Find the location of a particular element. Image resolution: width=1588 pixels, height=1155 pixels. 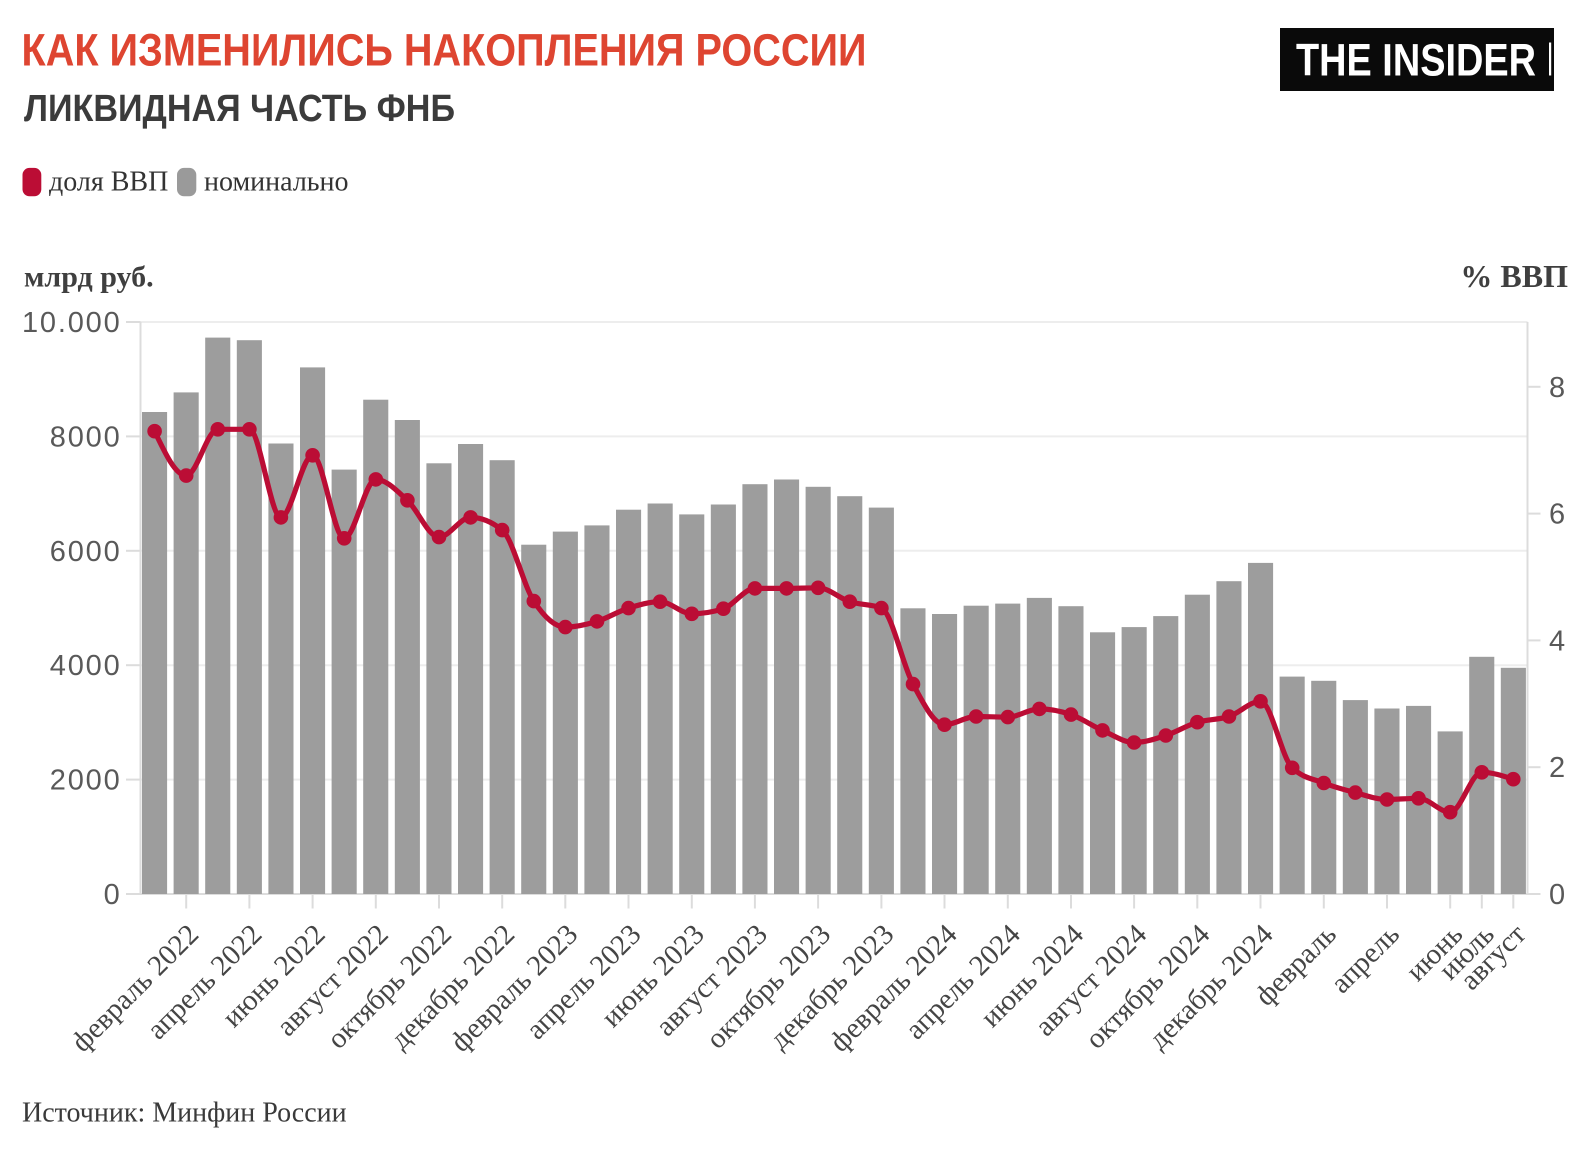

svg-text: 2 is located at coordinates (1557, 768).